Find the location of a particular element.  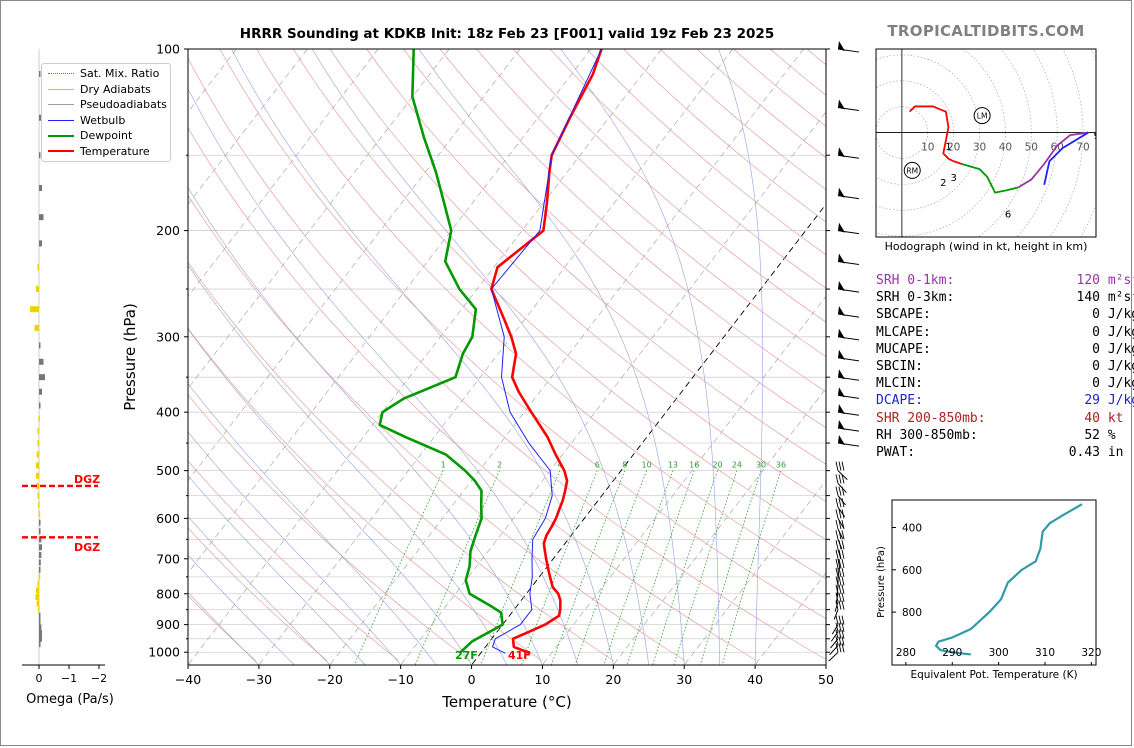

omega-x-tick-label: 0 is located at coordinates (39, 678).